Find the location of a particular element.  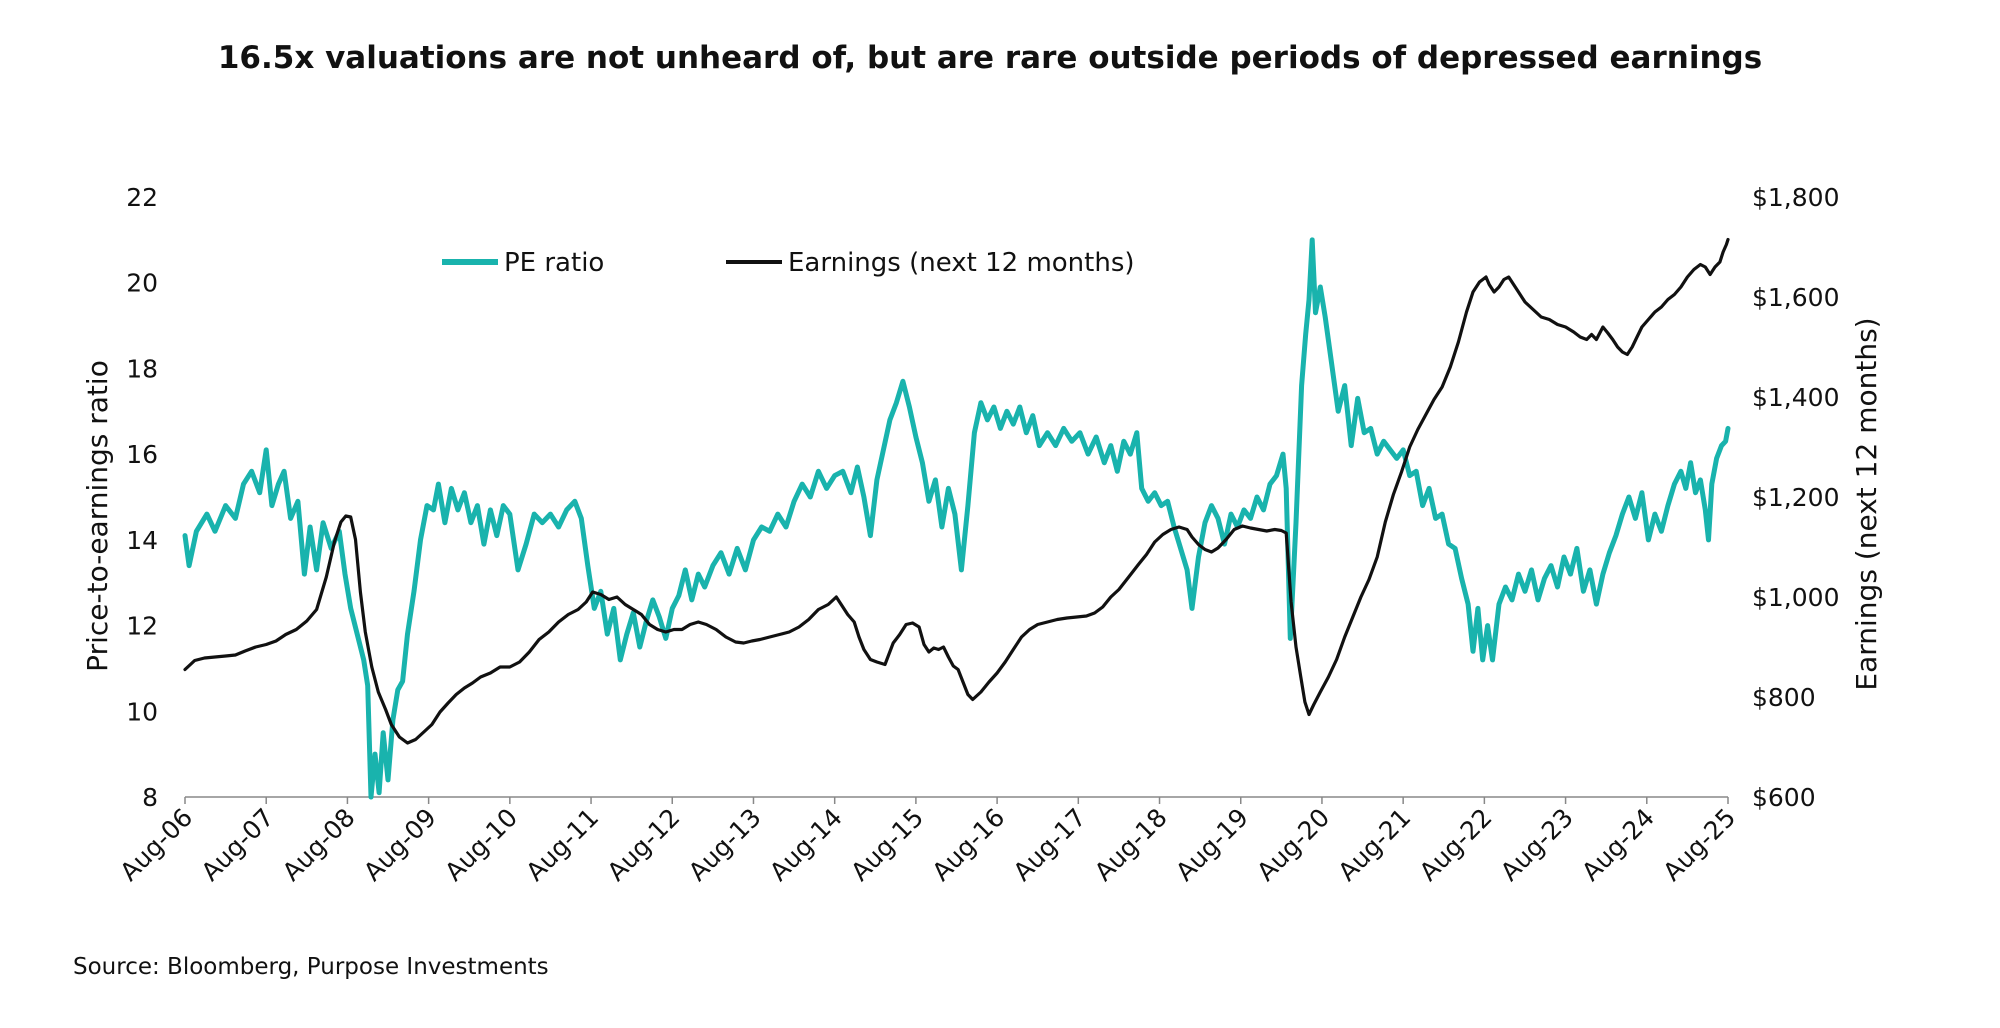

x-tick-label: Aug-20 is located at coordinates (1293, 845).